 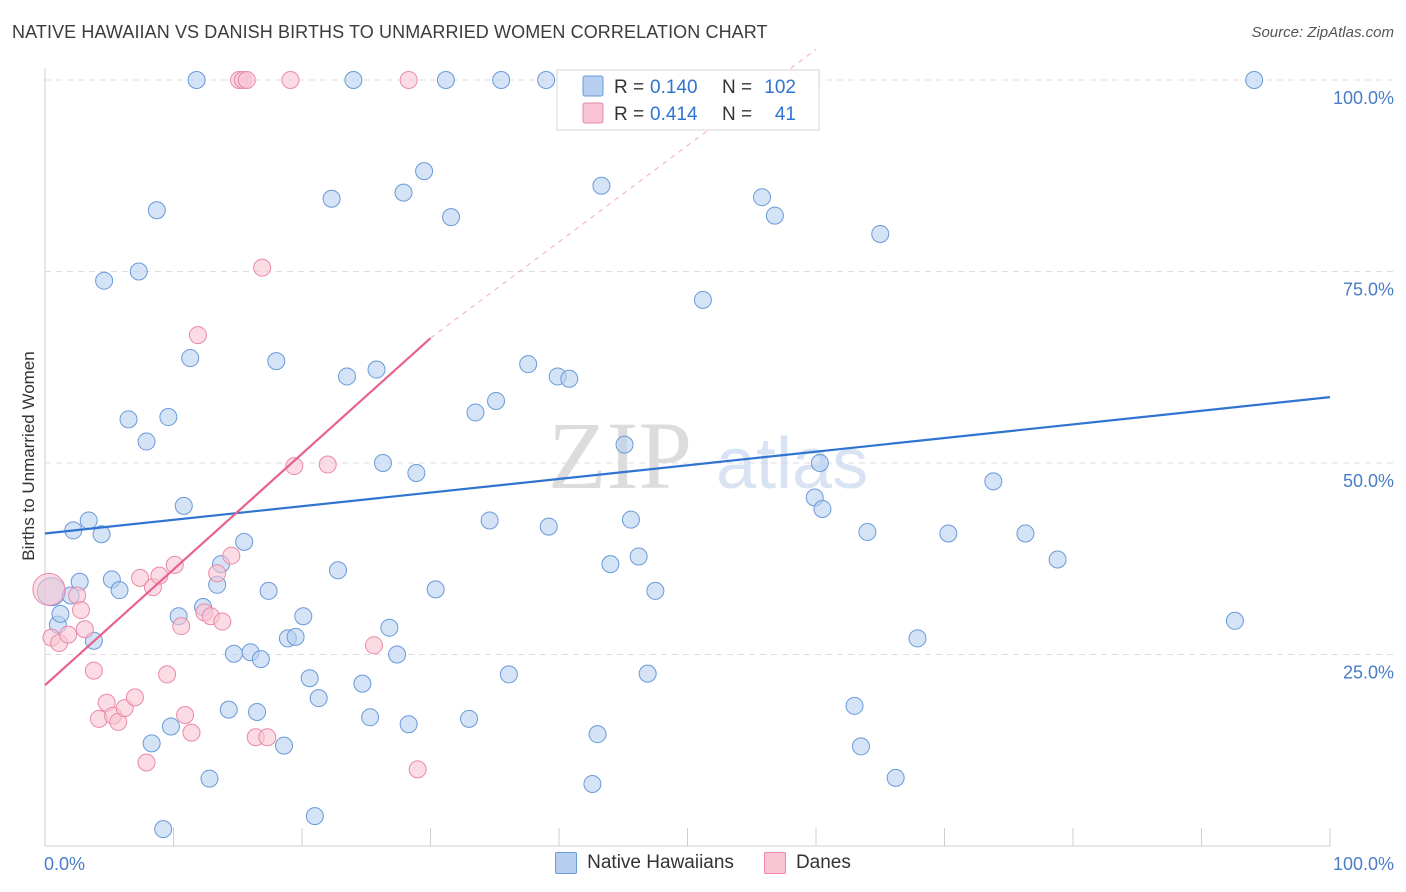 What do you see at coordinates (1368, 481) in the screenshot?
I see `y-tick-label-50: 50.0%` at bounding box center [1368, 481].